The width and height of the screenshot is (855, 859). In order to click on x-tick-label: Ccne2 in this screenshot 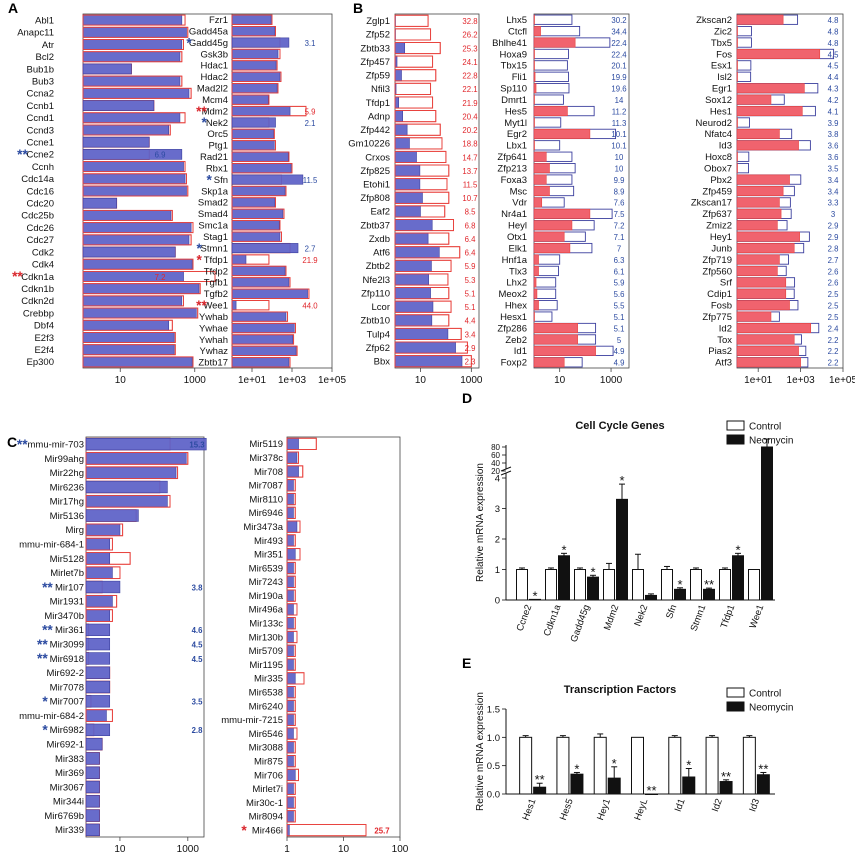, I will do `click(525, 618)`.